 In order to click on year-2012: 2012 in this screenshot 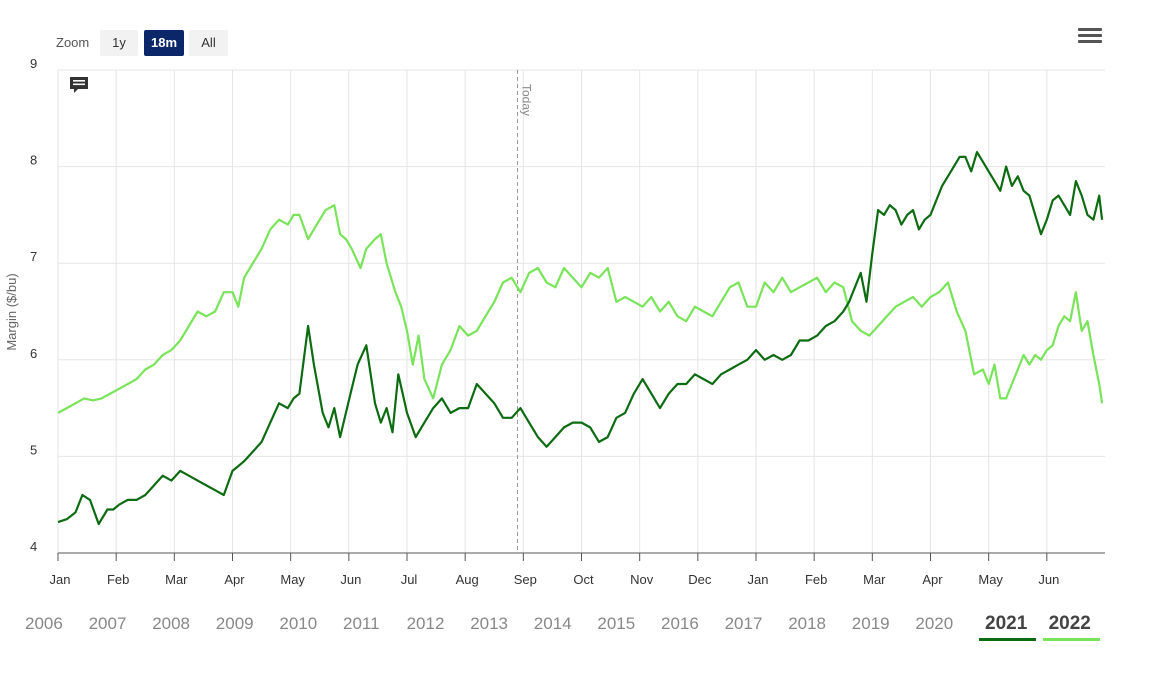, I will do `click(425, 623)`.